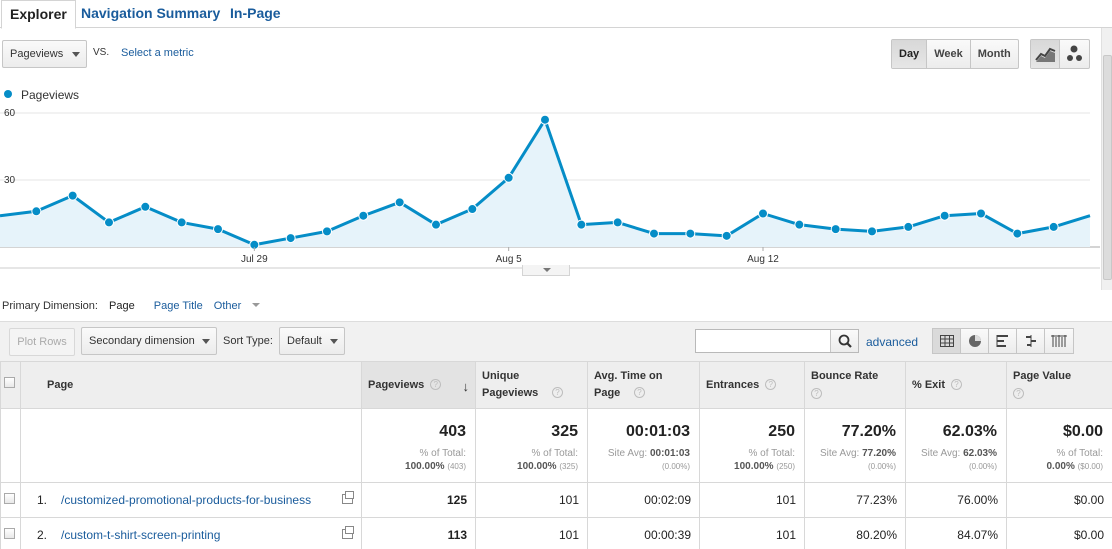 The width and height of the screenshot is (1112, 549). Describe the element at coordinates (733, 384) in the screenshot. I see `header-entrances-label: Entrances` at that location.